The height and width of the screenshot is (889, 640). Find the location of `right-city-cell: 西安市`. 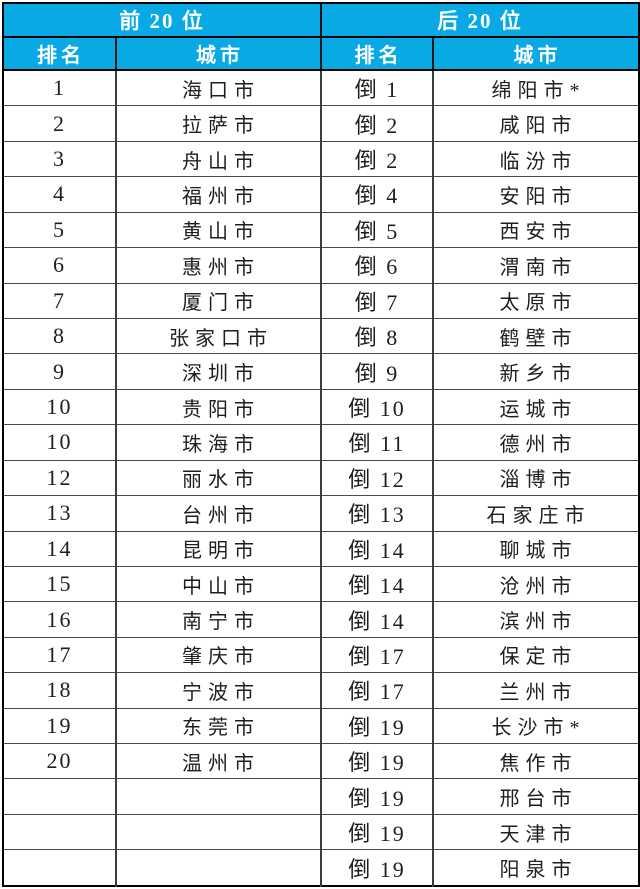

right-city-cell: 西安市 is located at coordinates (535, 230).